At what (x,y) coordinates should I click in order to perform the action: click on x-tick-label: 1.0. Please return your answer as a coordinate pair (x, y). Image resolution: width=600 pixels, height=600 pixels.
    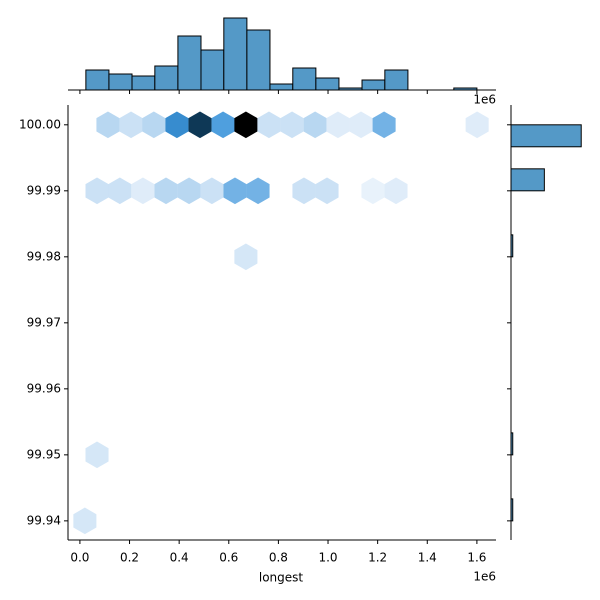
    Looking at the image, I should click on (327, 558).